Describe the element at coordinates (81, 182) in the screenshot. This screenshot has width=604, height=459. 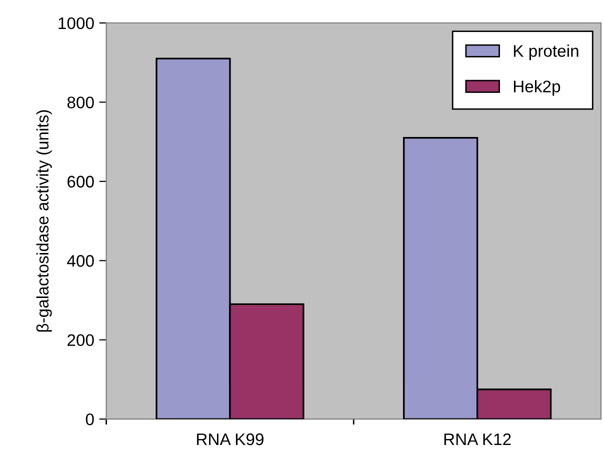
I see `y-tick-label: 600` at that location.